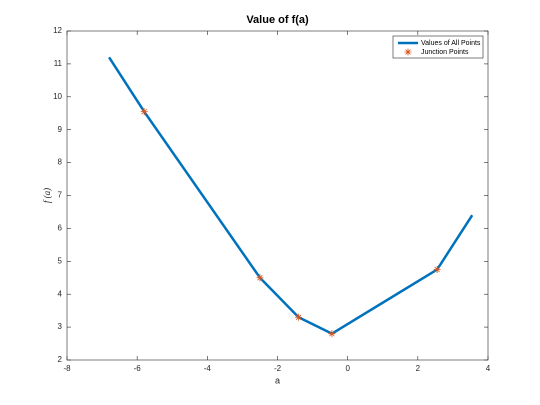  What do you see at coordinates (488, 368) in the screenshot?
I see `x-tick-label: 4` at bounding box center [488, 368].